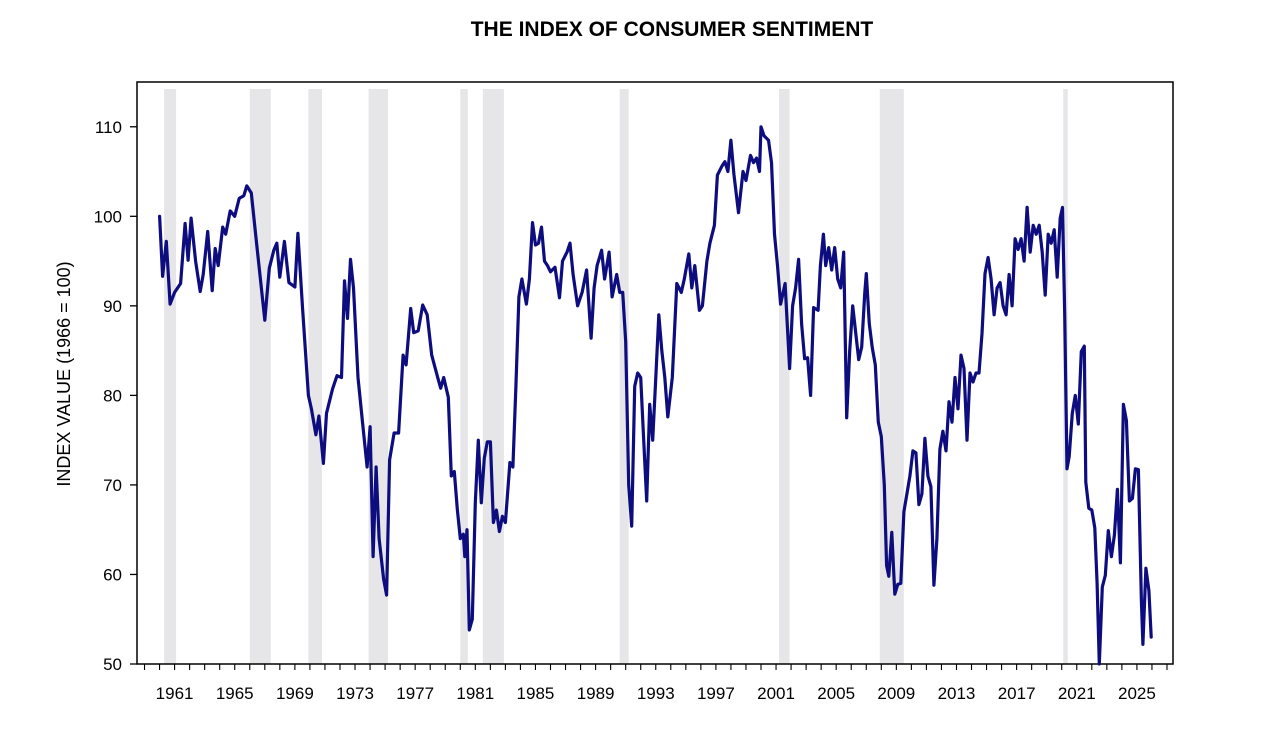  I want to click on x-tick-label: 2025, so click(1137, 693).